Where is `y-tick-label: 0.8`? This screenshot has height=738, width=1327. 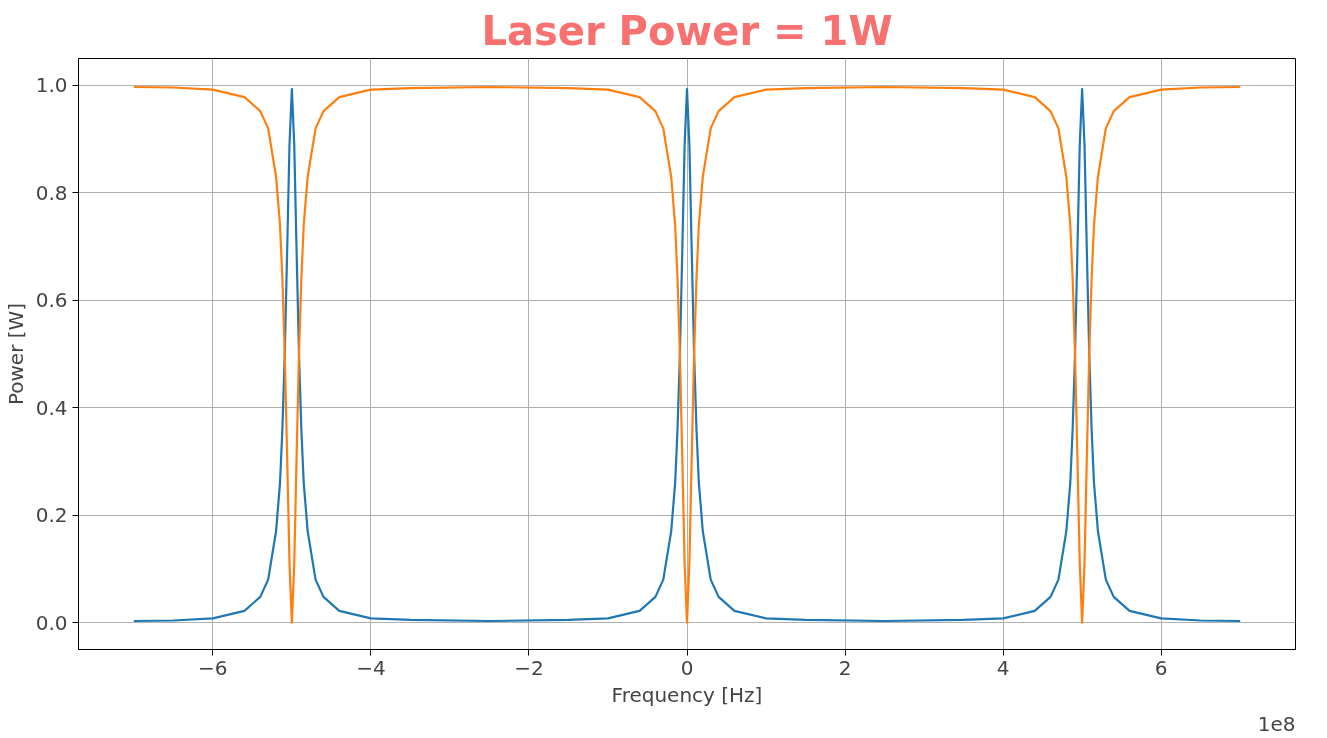
y-tick-label: 0.8 is located at coordinates (51, 192).